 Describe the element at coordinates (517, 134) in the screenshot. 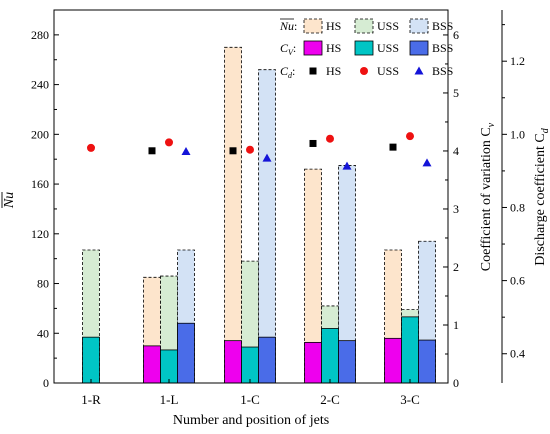

I see `cd-tick-label: 1.0` at that location.